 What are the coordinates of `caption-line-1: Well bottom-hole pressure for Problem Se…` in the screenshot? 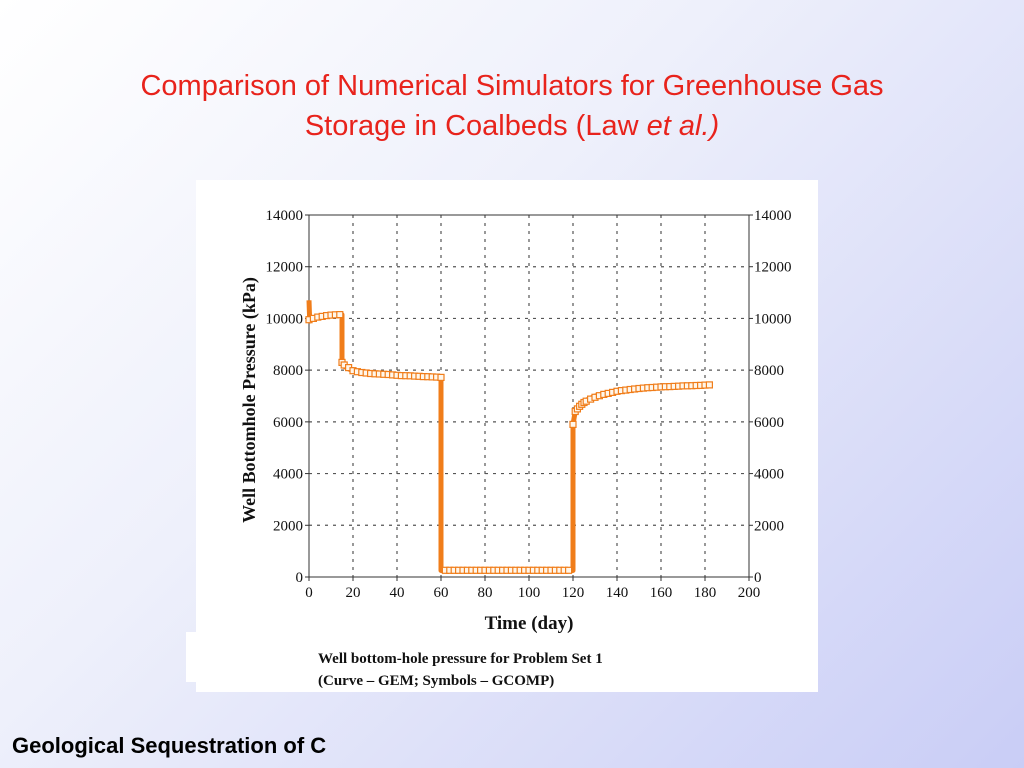 It's located at (460, 659).